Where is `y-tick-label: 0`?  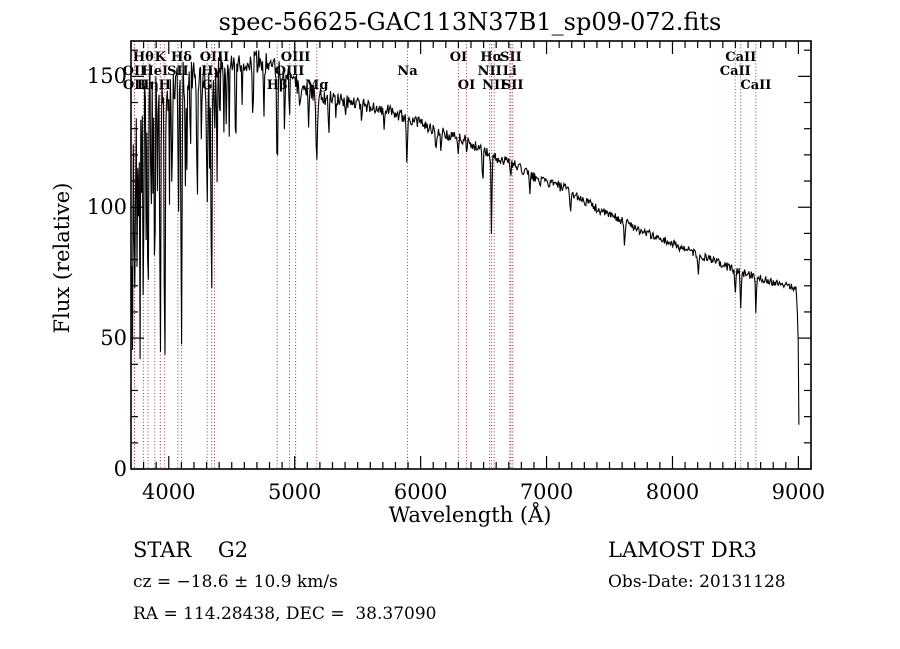 y-tick-label: 0 is located at coordinates (120, 469).